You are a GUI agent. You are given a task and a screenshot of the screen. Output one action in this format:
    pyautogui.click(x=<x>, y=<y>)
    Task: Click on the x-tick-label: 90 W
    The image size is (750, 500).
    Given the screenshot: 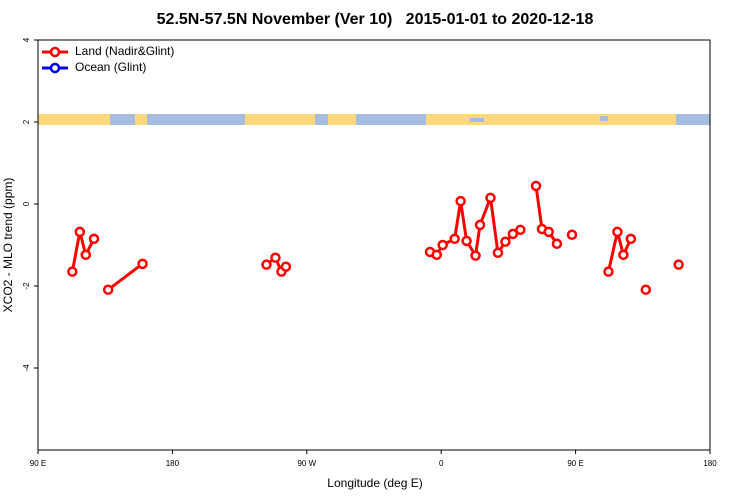 What is the action you would take?
    pyautogui.click(x=306, y=463)
    